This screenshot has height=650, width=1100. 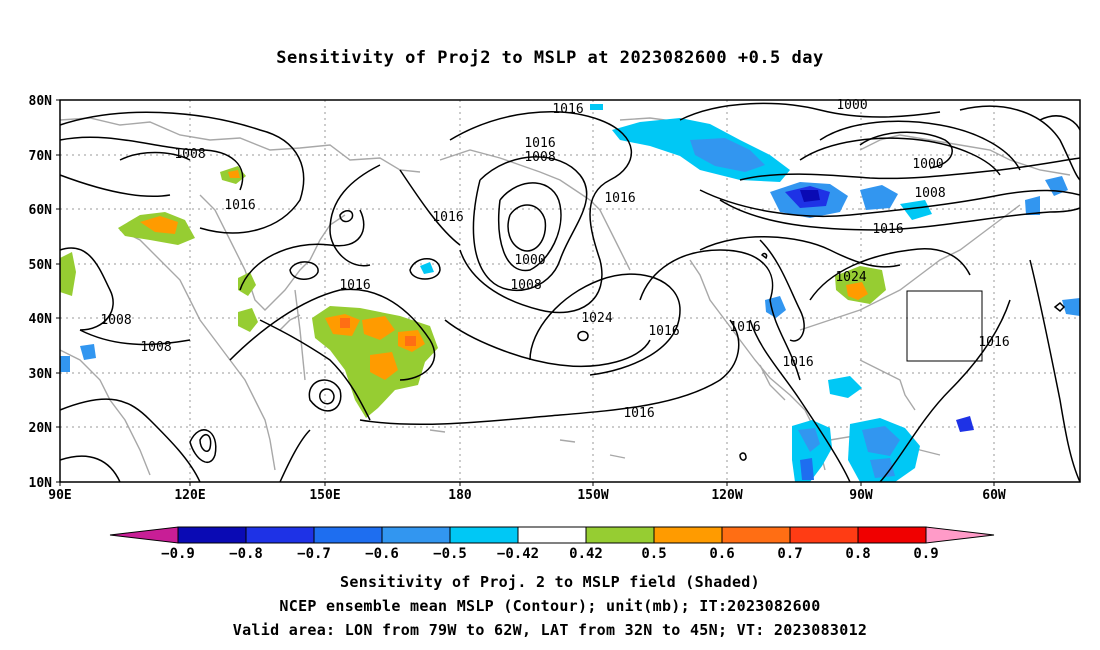 I want to click on latitude-labels: 80N 70N 60N 50N 40N 30N 20N 10N, so click(x=41, y=292).